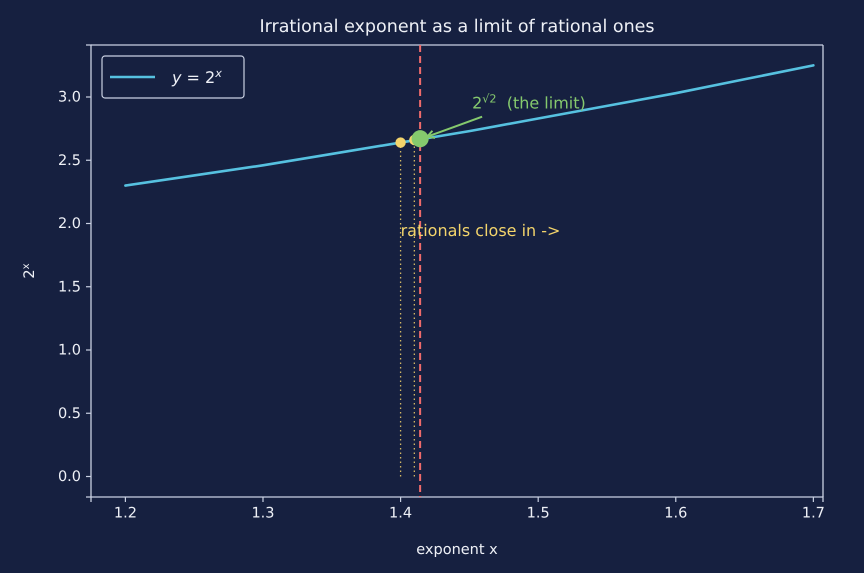 The width and height of the screenshot is (864, 573). I want to click on y-tick-label: 2.0, so click(69, 224).